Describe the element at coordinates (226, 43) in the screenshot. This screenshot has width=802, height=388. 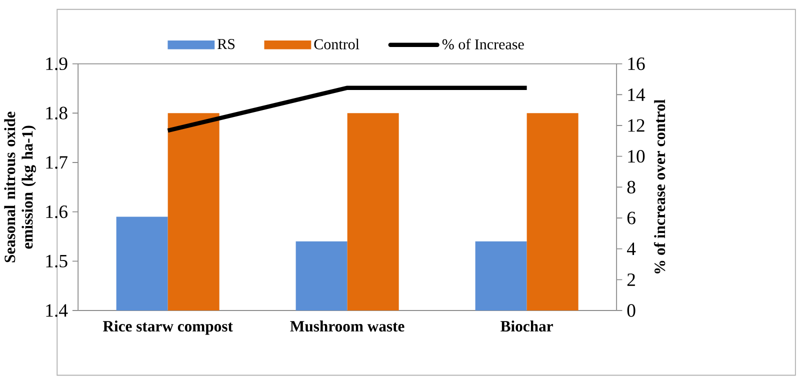
I see `legend-label: RS` at that location.